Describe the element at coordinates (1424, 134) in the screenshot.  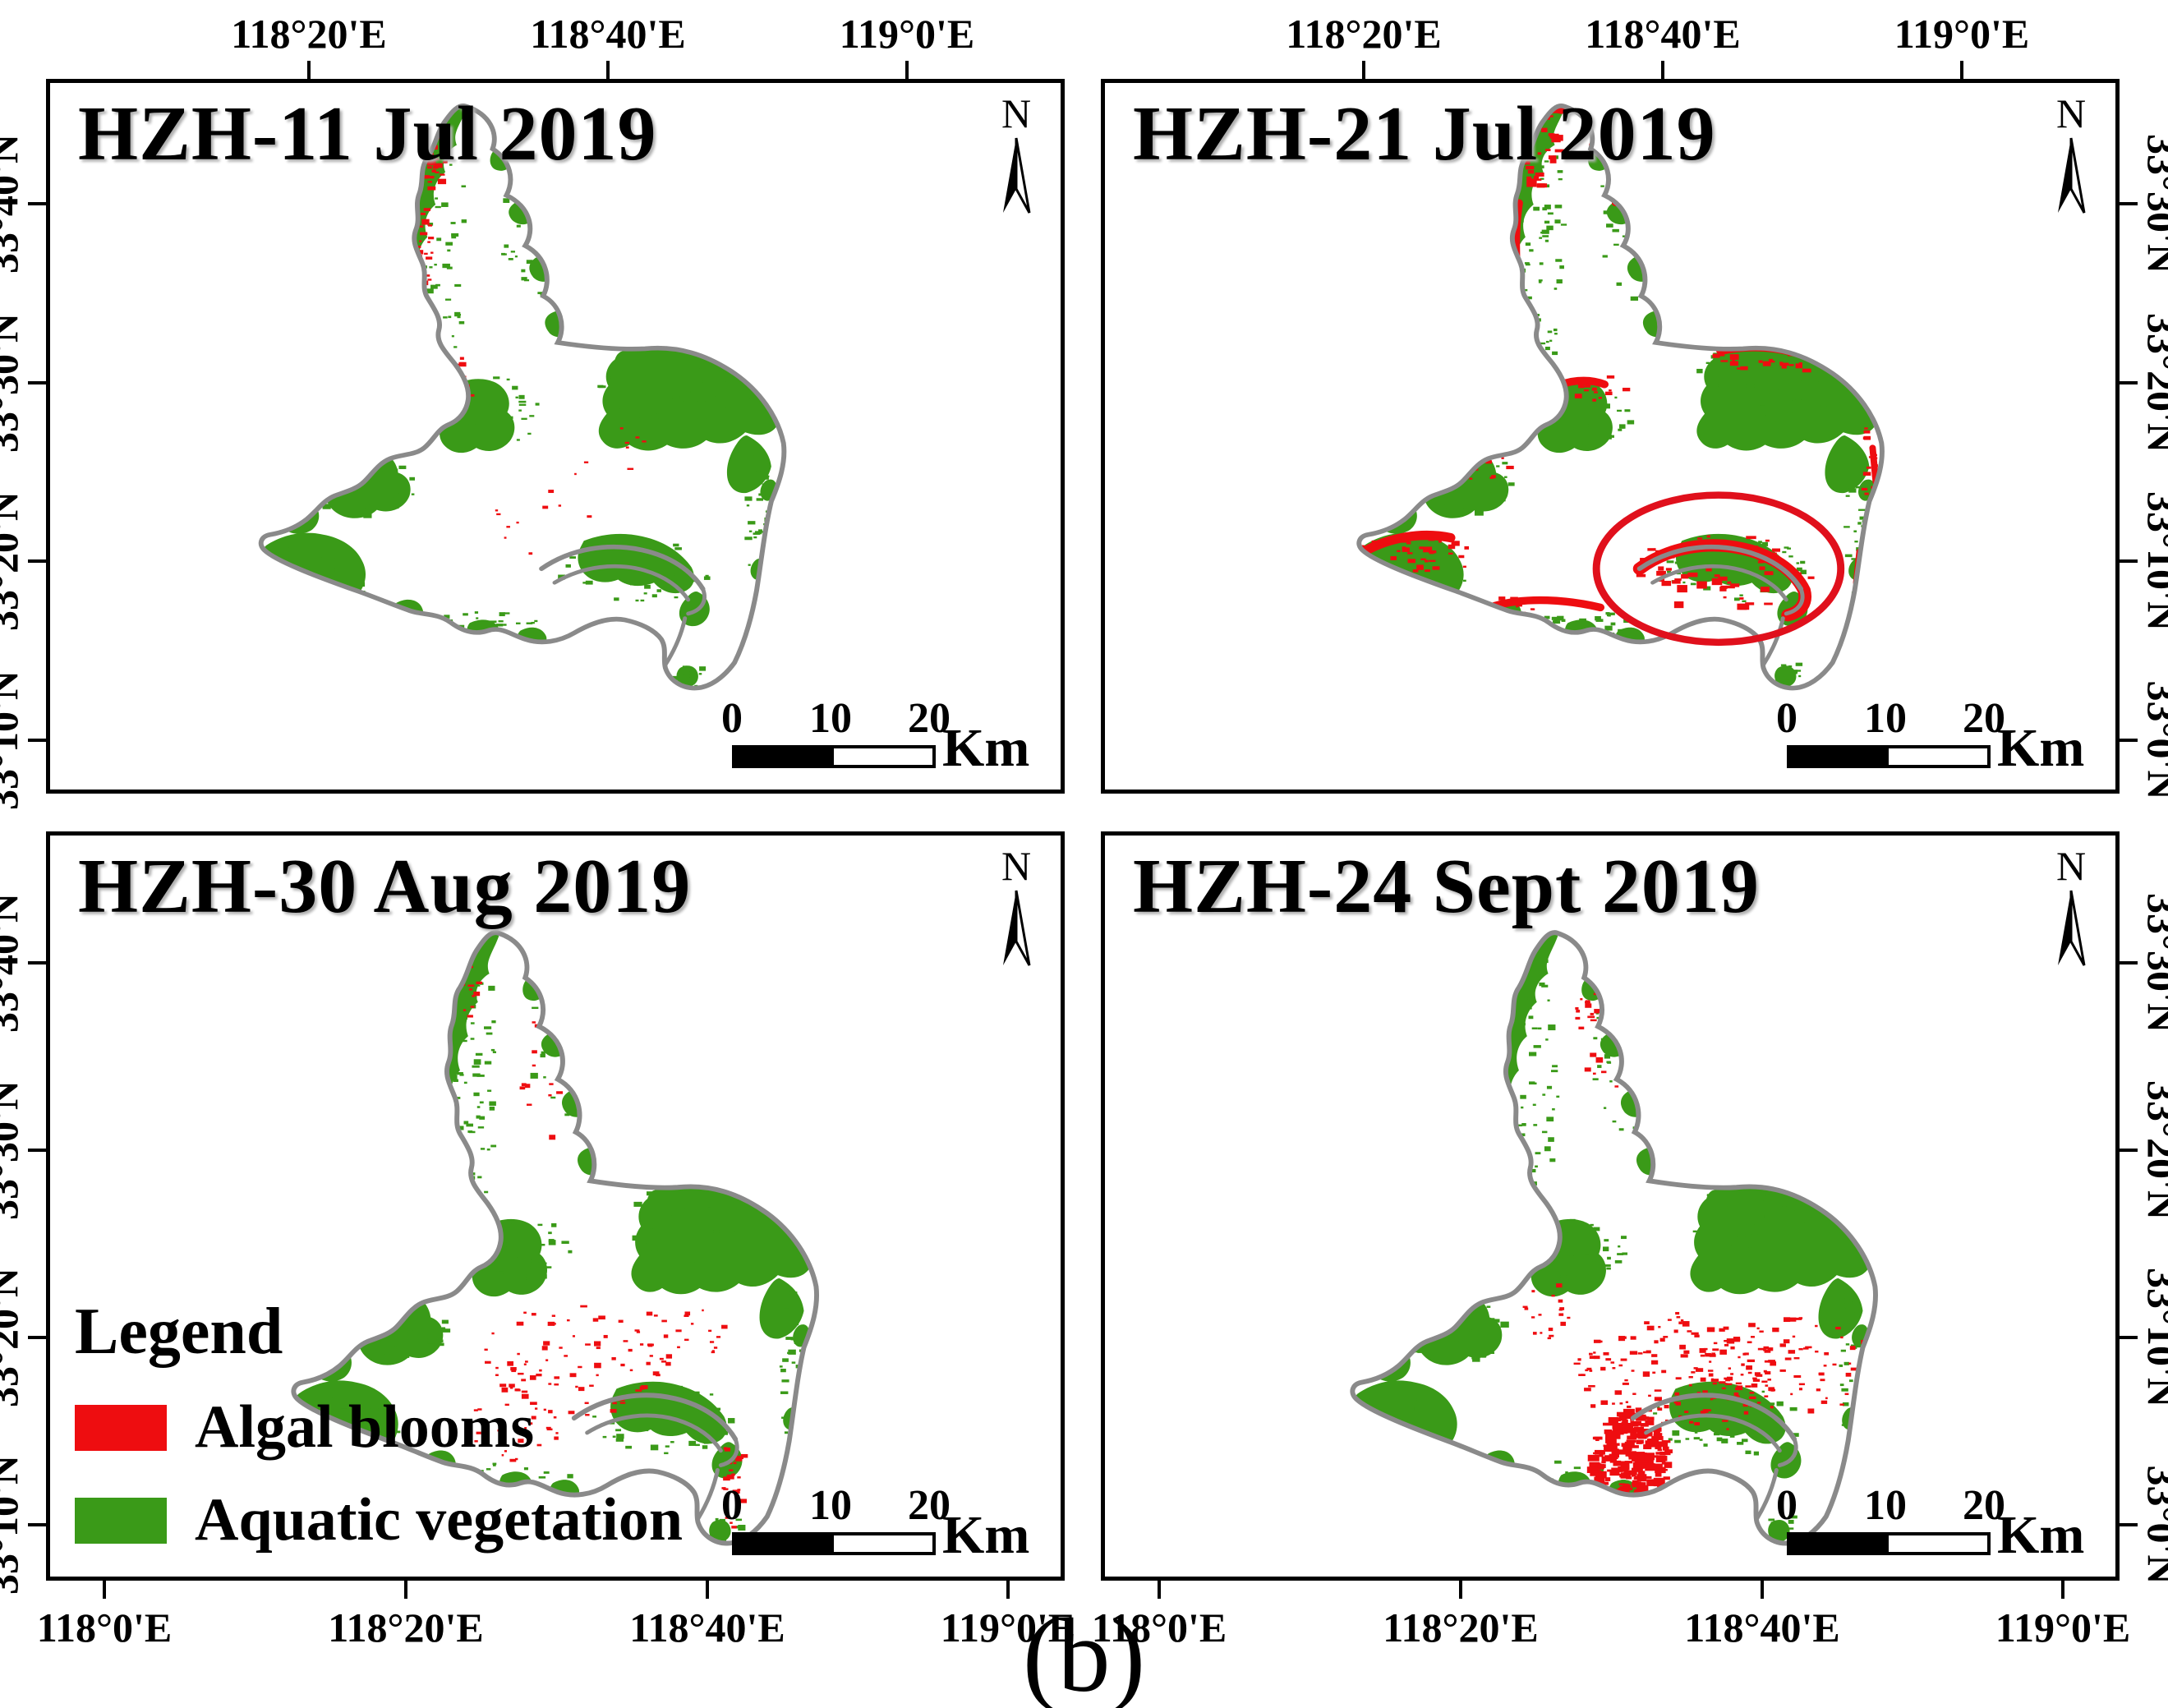
I see `panel-title: HZH-21 Jul 2019` at that location.